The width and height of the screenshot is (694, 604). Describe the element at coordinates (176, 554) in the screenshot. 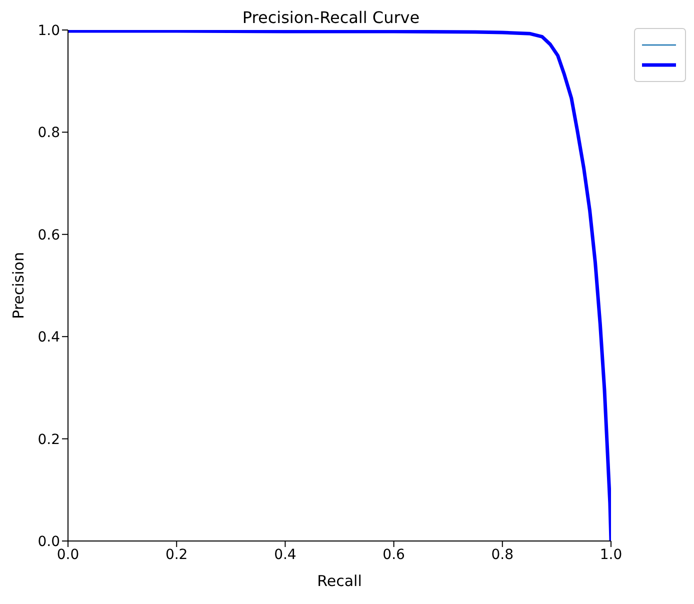

I see `x-tick-label: 0.2` at that location.